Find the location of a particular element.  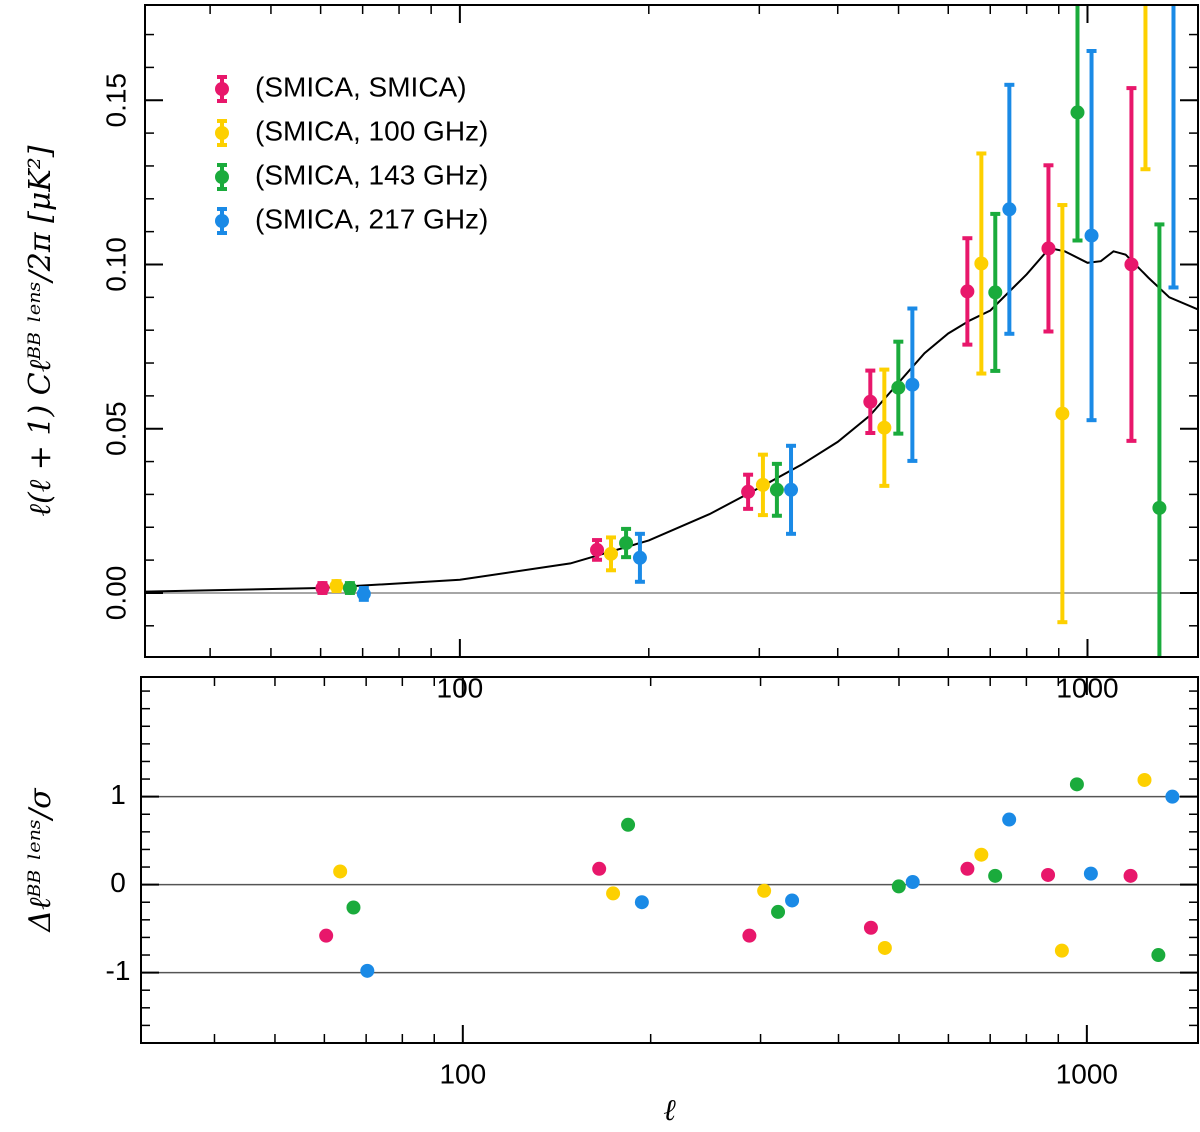

x-axis-label: ℓ is located at coordinates (669, 1110).